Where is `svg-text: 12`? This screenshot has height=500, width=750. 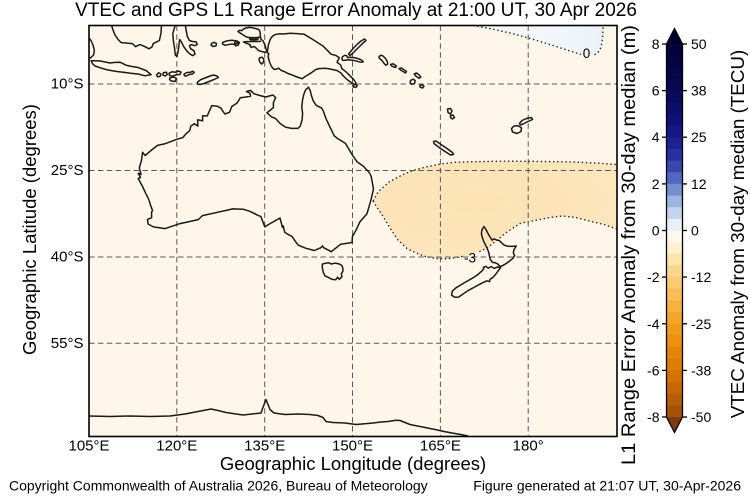
svg-text: 12 is located at coordinates (699, 184).